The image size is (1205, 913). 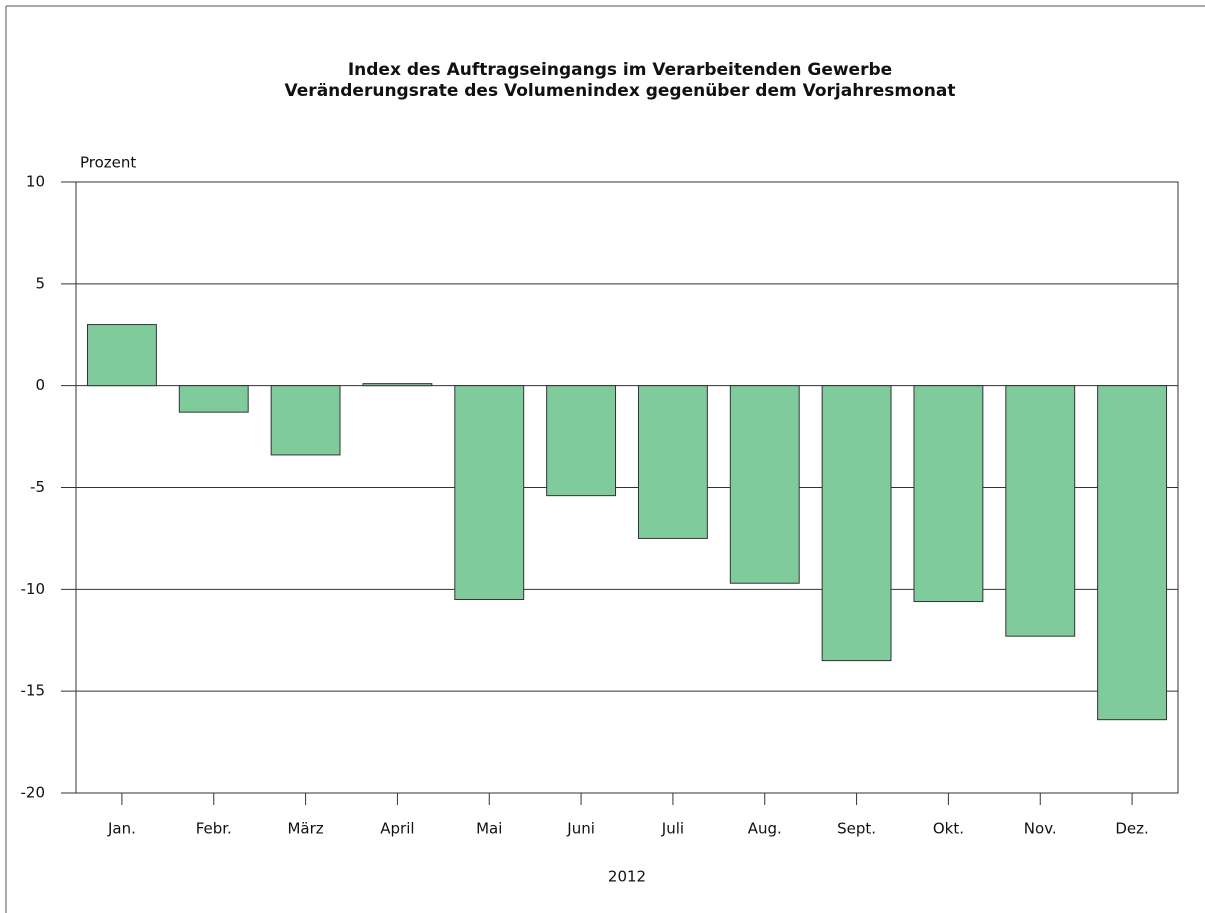 I want to click on x-axis-label: 2012, so click(x=627, y=877).